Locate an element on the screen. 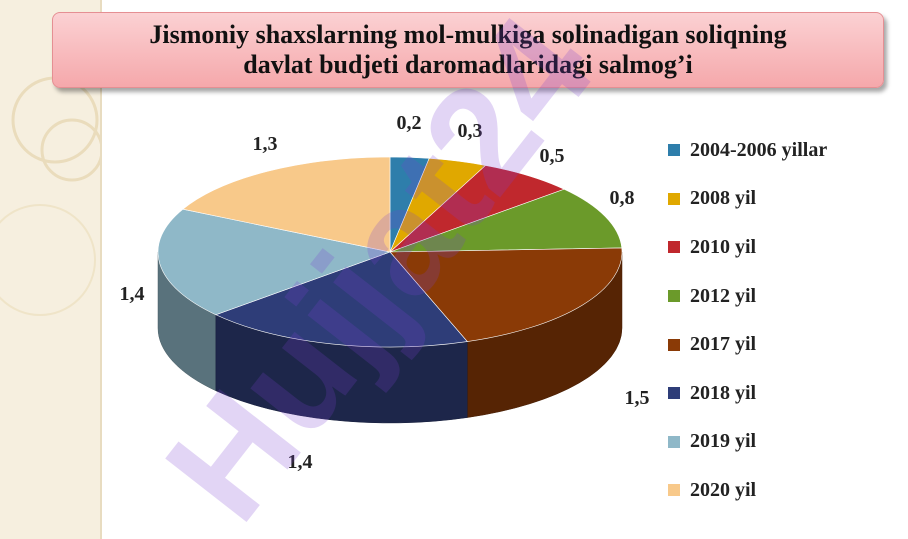 The image size is (908, 539). legend-item-4: 2017 yil is located at coordinates (783, 344).